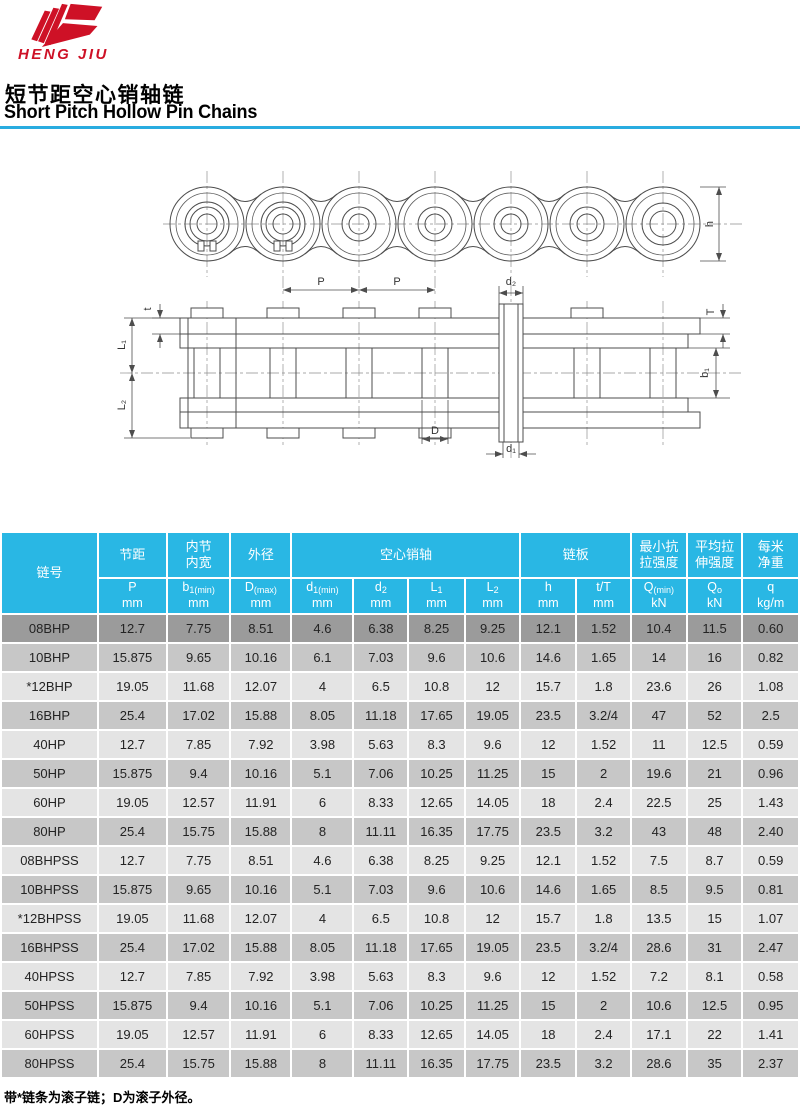 The image size is (800, 1113). Describe the element at coordinates (659, 860) in the screenshot. I see `value-cell: 7.5` at that location.